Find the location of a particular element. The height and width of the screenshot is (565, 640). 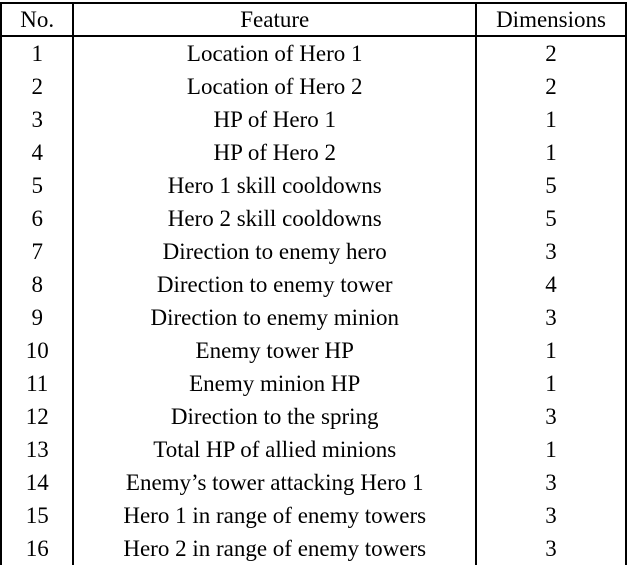

table-row: 12 Direction to the spring 3 is located at coordinates (313, 416).